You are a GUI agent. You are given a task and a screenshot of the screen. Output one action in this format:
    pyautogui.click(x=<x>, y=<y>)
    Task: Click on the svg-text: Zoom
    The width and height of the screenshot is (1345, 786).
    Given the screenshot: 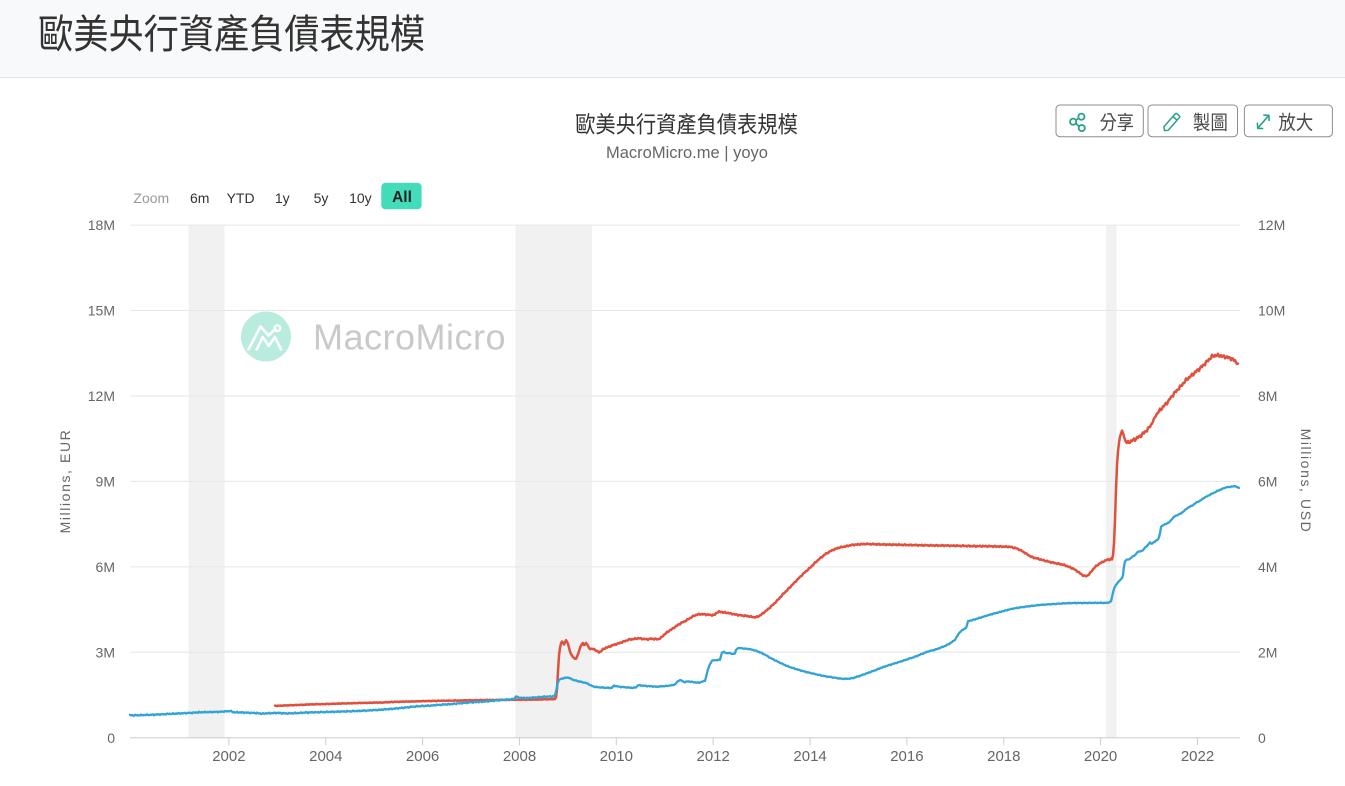 What is the action you would take?
    pyautogui.click(x=151, y=198)
    